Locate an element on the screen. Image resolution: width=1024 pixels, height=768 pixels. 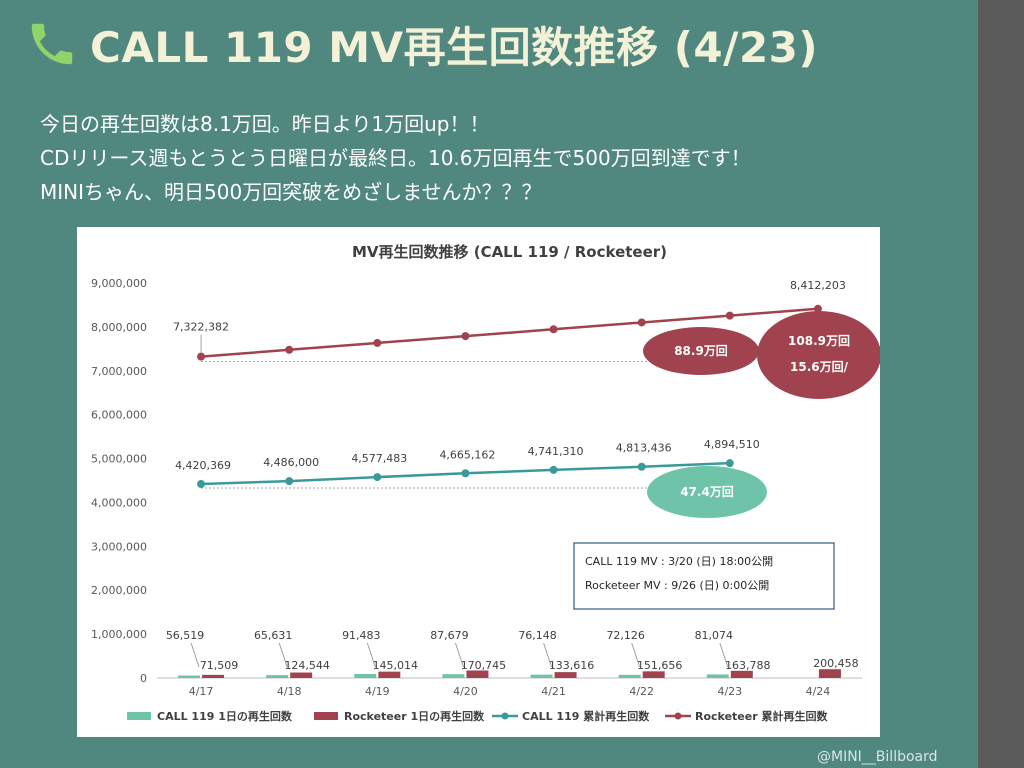
message-line-3: MINIちゃん、明日500万回突破をめざしませんか？？？ is located at coordinates (291, 192).